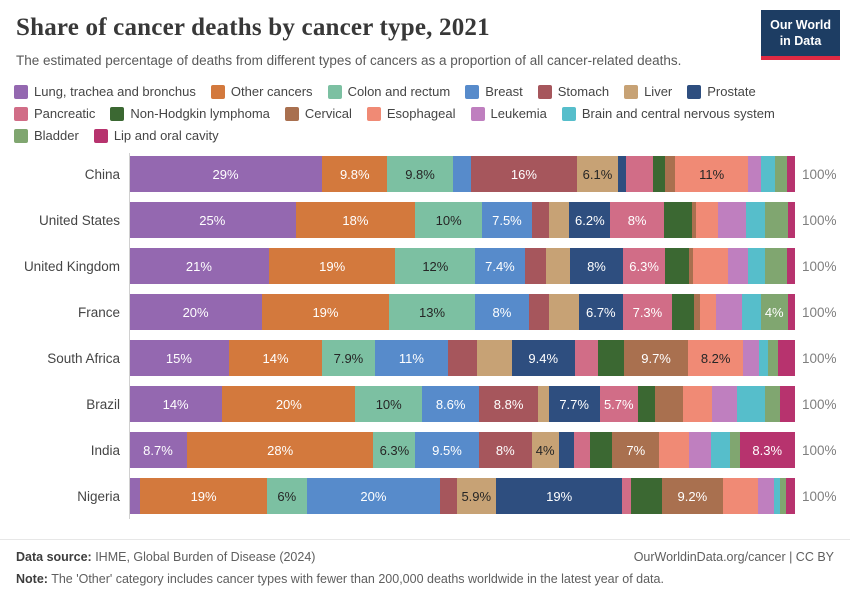 The width and height of the screenshot is (850, 600). I want to click on bar-segment-breast: 11%, so click(411, 358).